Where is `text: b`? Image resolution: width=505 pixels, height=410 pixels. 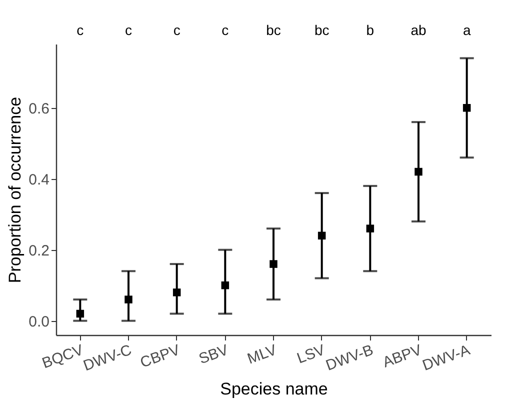
text: b is located at coordinates (370, 30).